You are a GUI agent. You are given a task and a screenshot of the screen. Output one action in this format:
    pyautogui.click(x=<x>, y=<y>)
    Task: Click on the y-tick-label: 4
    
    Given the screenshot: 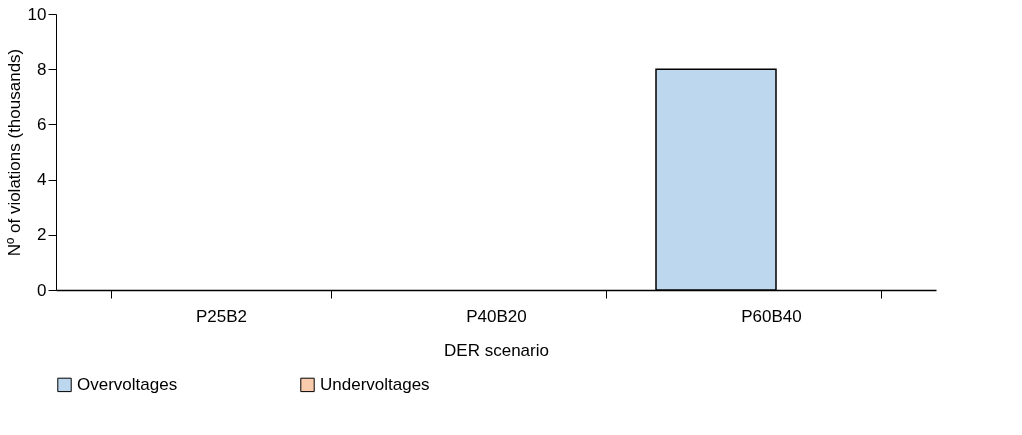 What is the action you would take?
    pyautogui.click(x=42, y=180)
    